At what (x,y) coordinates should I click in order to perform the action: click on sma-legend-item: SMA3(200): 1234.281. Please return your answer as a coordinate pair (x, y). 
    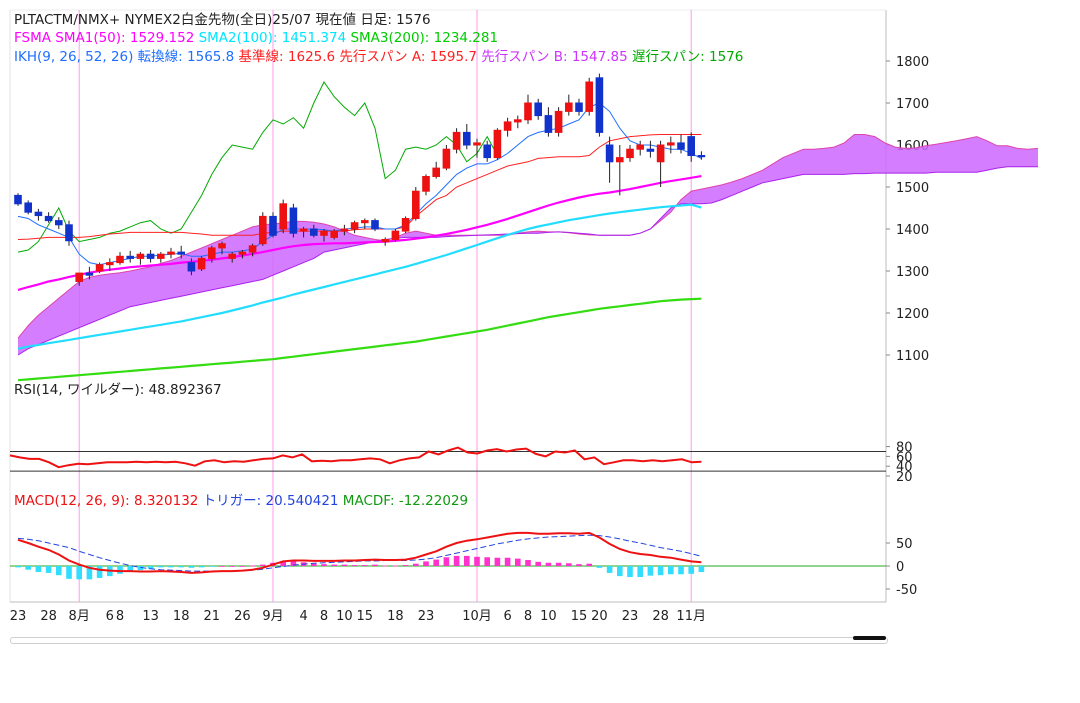
    Looking at the image, I should click on (422, 38).